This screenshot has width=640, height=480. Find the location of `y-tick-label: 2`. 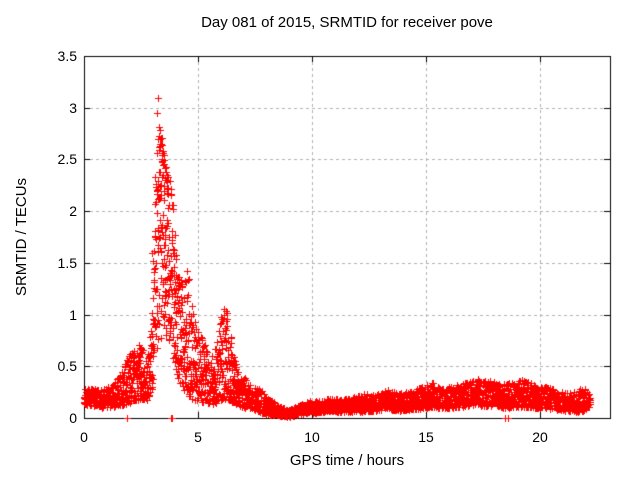

y-tick-label: 2 is located at coordinates (73, 211).